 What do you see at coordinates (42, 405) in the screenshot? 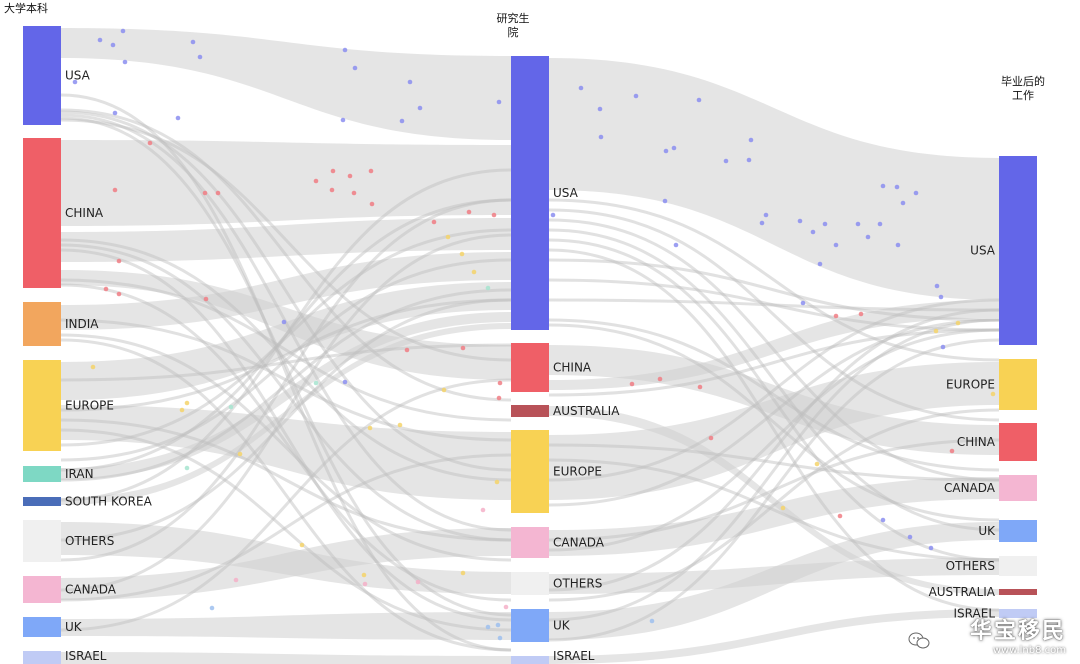
I see `node-undergrad-europe` at bounding box center [42, 405].